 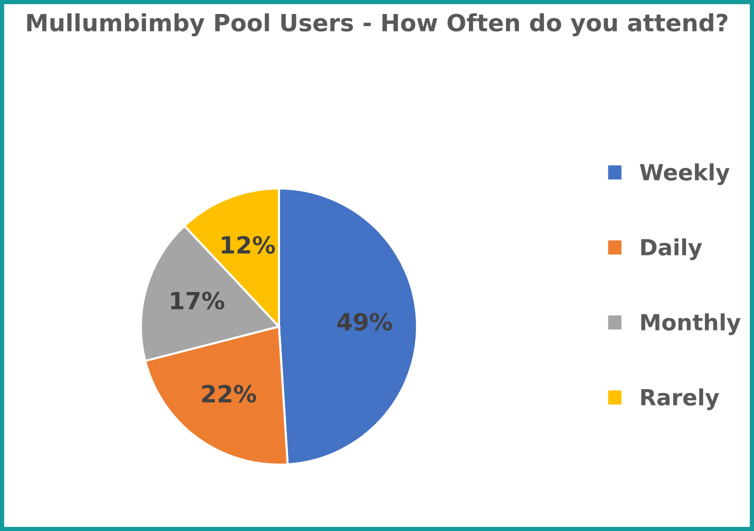 I want to click on data-label: 49%, so click(x=364, y=321).